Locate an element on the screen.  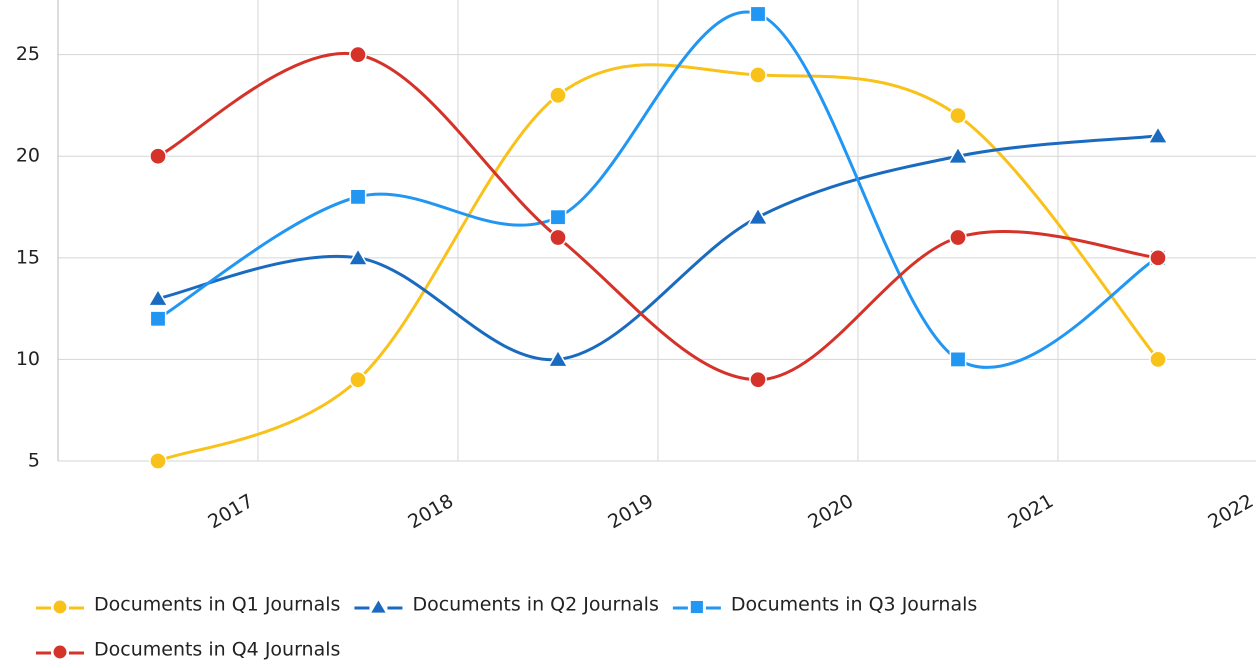
x-tick-label: 2019 is located at coordinates (630, 511).